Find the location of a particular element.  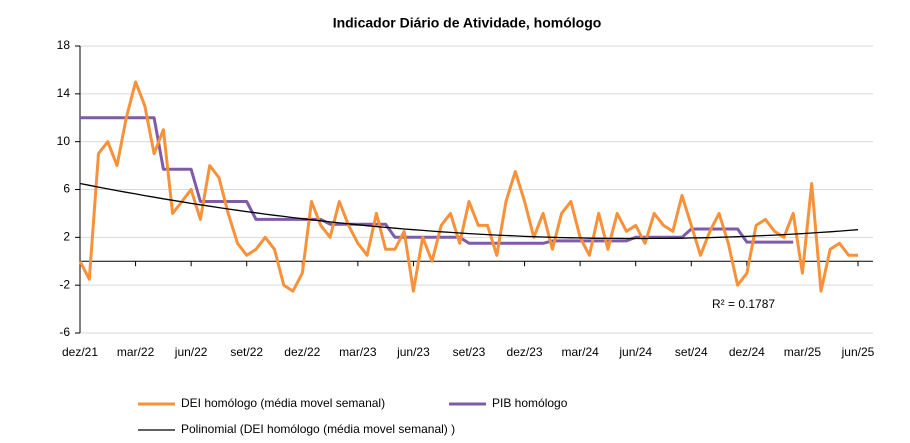

y-tick-label: 2 is located at coordinates (66, 237).